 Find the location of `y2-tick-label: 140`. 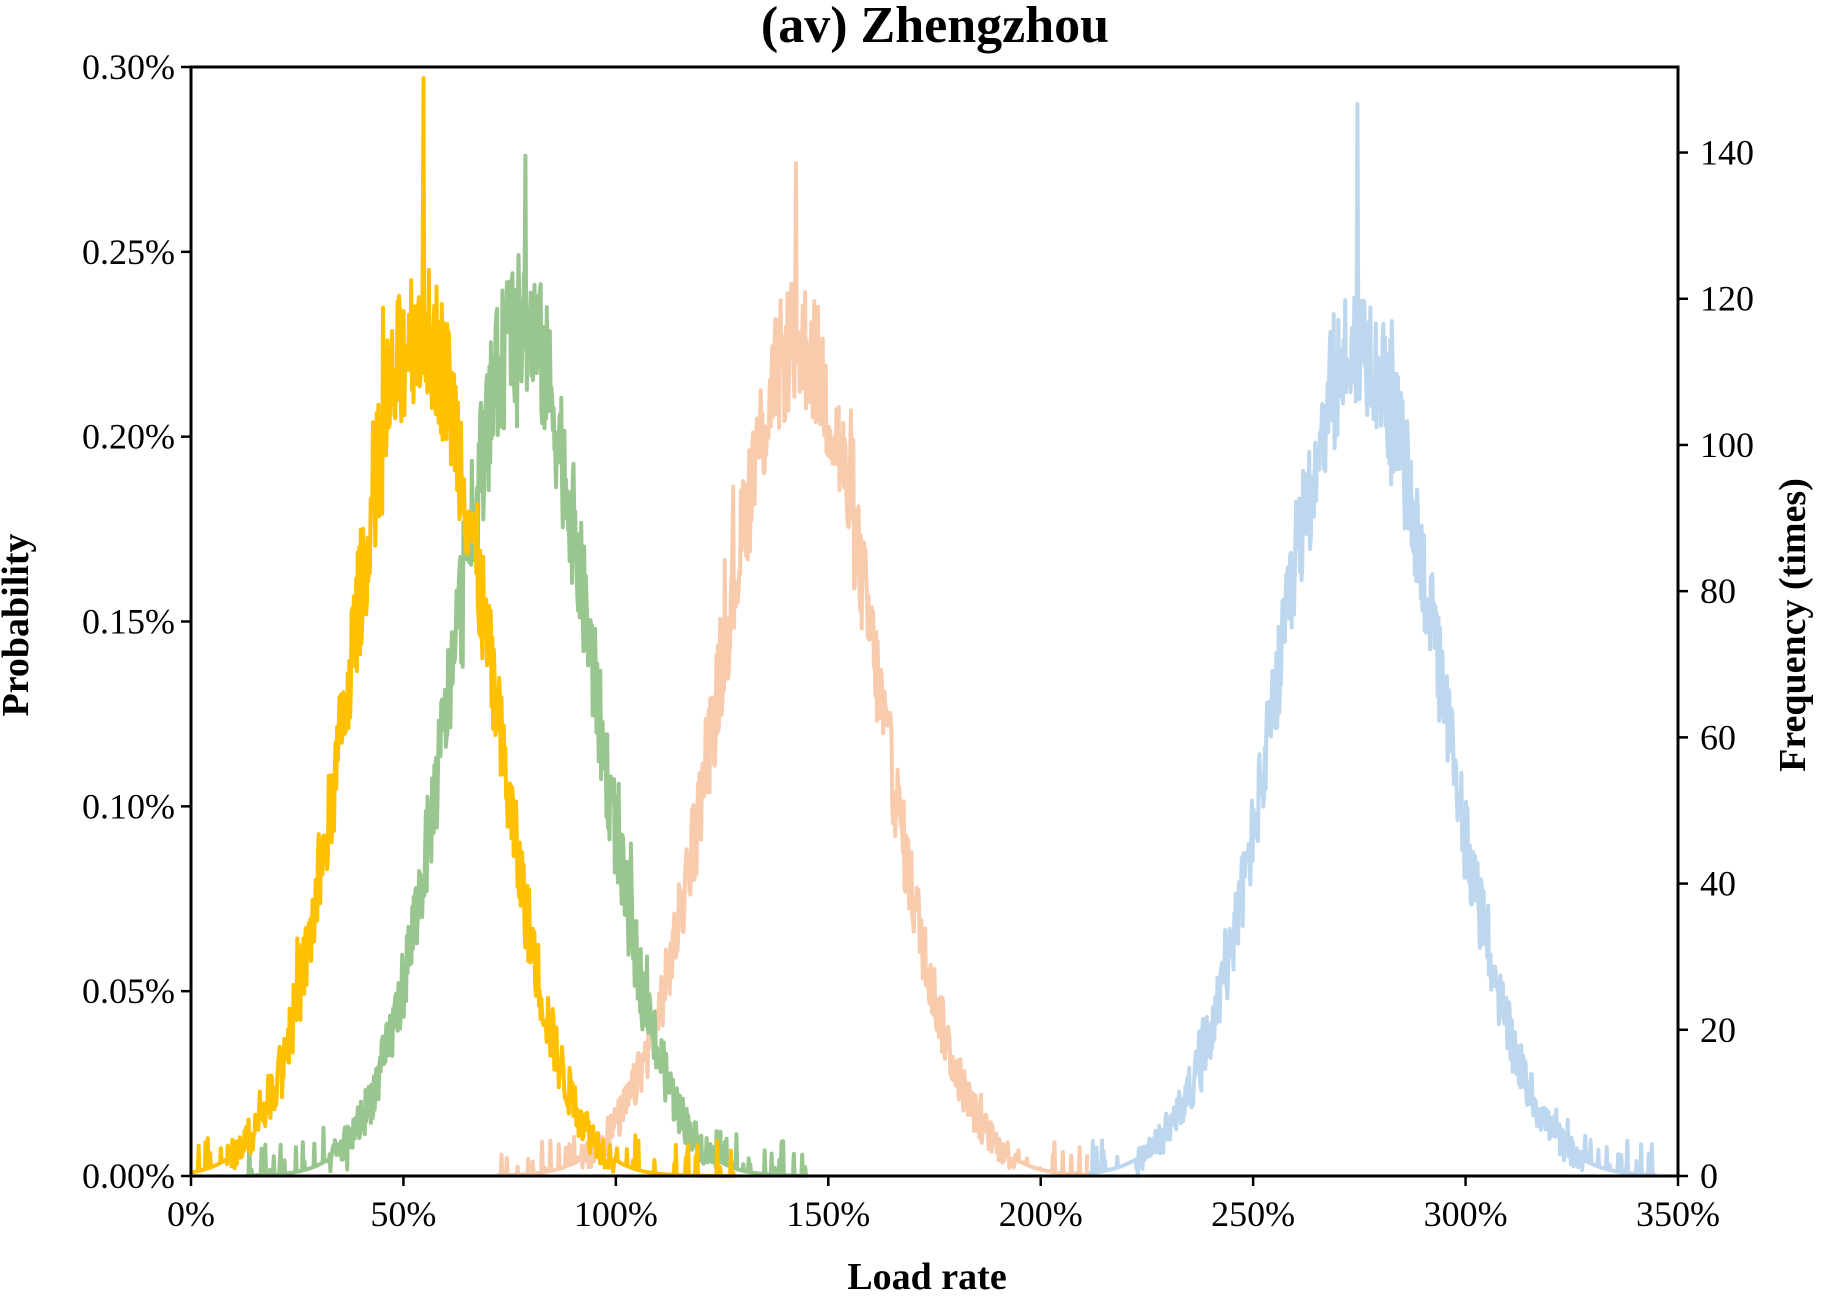

y2-tick-label: 140 is located at coordinates (1727, 153).